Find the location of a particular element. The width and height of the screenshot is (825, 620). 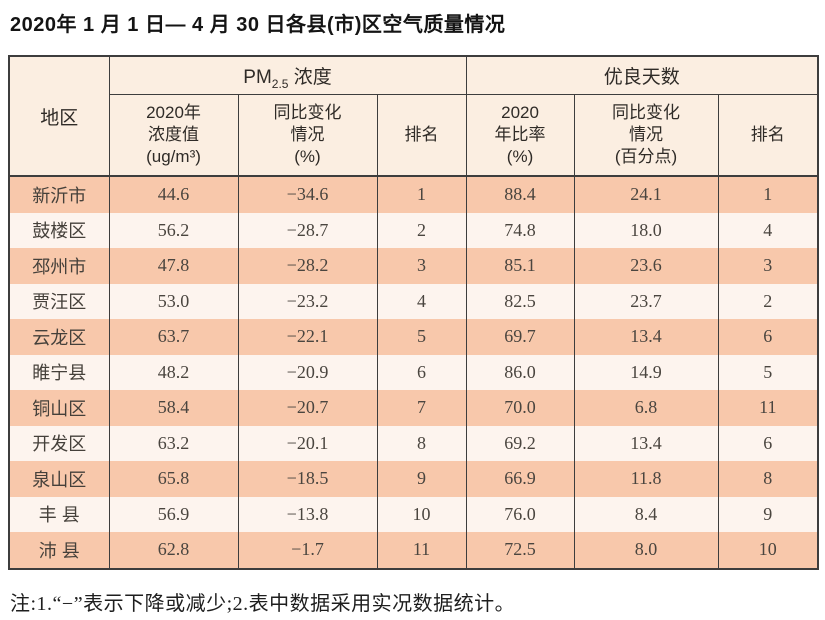

table-row: 铜山区 58.4 −20.7 7 70.0 6.8 11 is located at coordinates (413, 408).